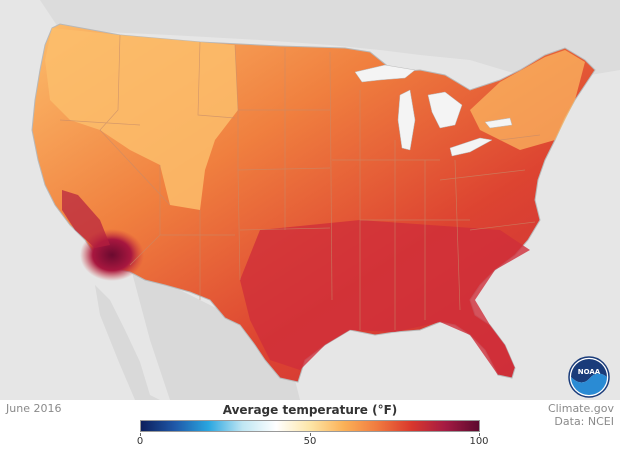 Image resolution: width=620 pixels, height=450 pixels. What do you see at coordinates (445, 110) in the screenshot?
I see `lake-huron` at bounding box center [445, 110].